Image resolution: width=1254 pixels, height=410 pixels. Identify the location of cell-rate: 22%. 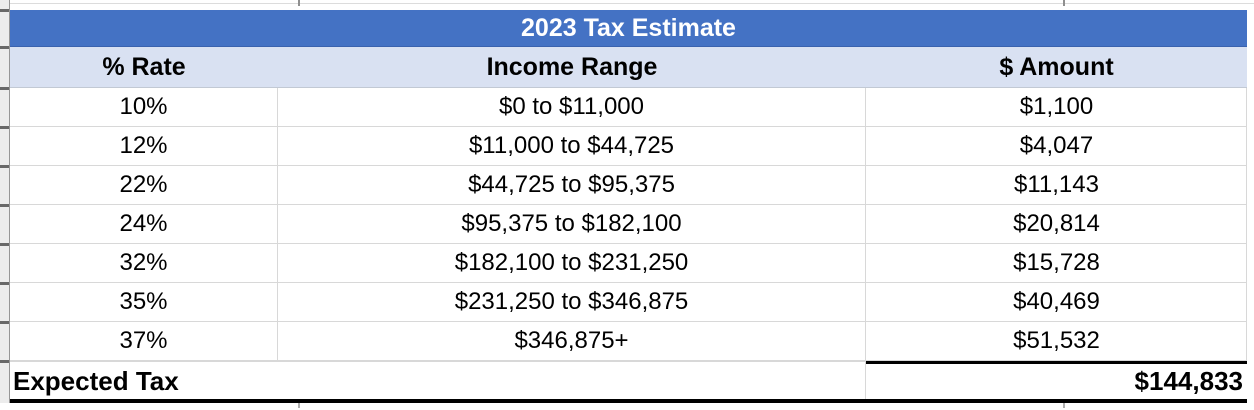
(144, 185).